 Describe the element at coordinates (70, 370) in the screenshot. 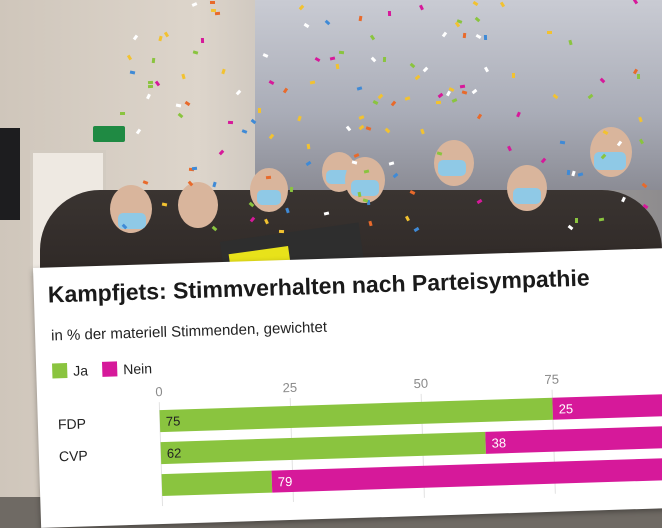

I see `legend-item-ja: Ja` at that location.